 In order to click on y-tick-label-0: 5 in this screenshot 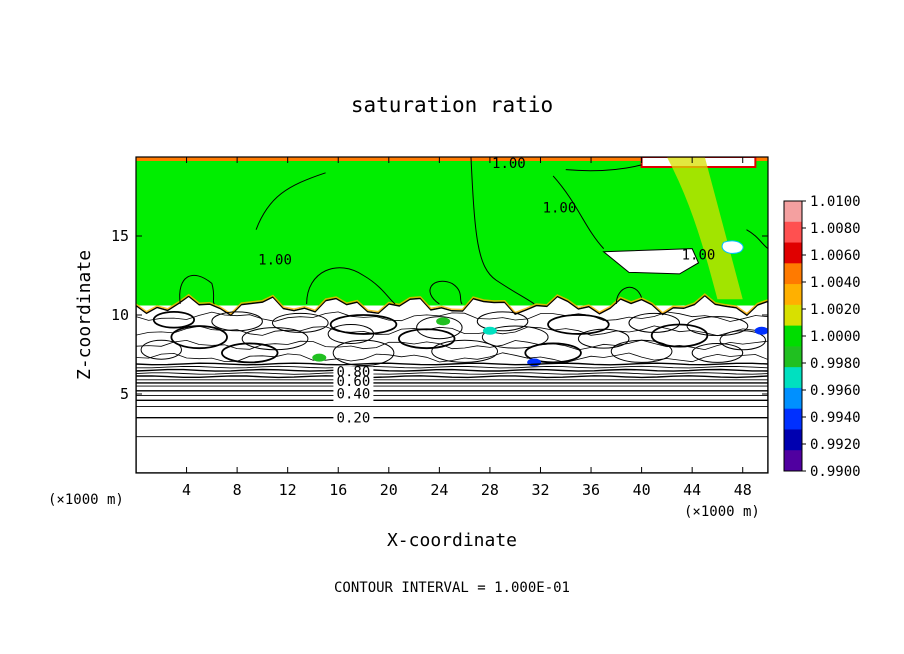, I will do `click(124, 394)`.